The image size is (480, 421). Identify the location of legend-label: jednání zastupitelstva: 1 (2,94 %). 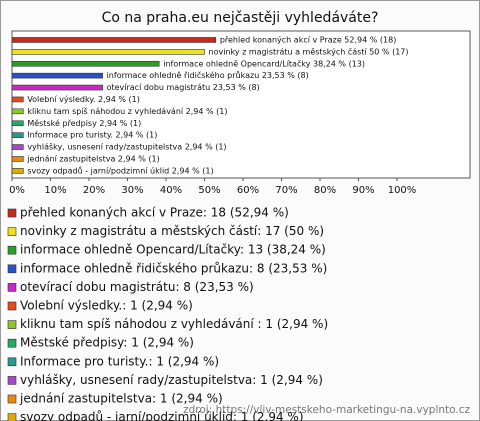
(121, 399).